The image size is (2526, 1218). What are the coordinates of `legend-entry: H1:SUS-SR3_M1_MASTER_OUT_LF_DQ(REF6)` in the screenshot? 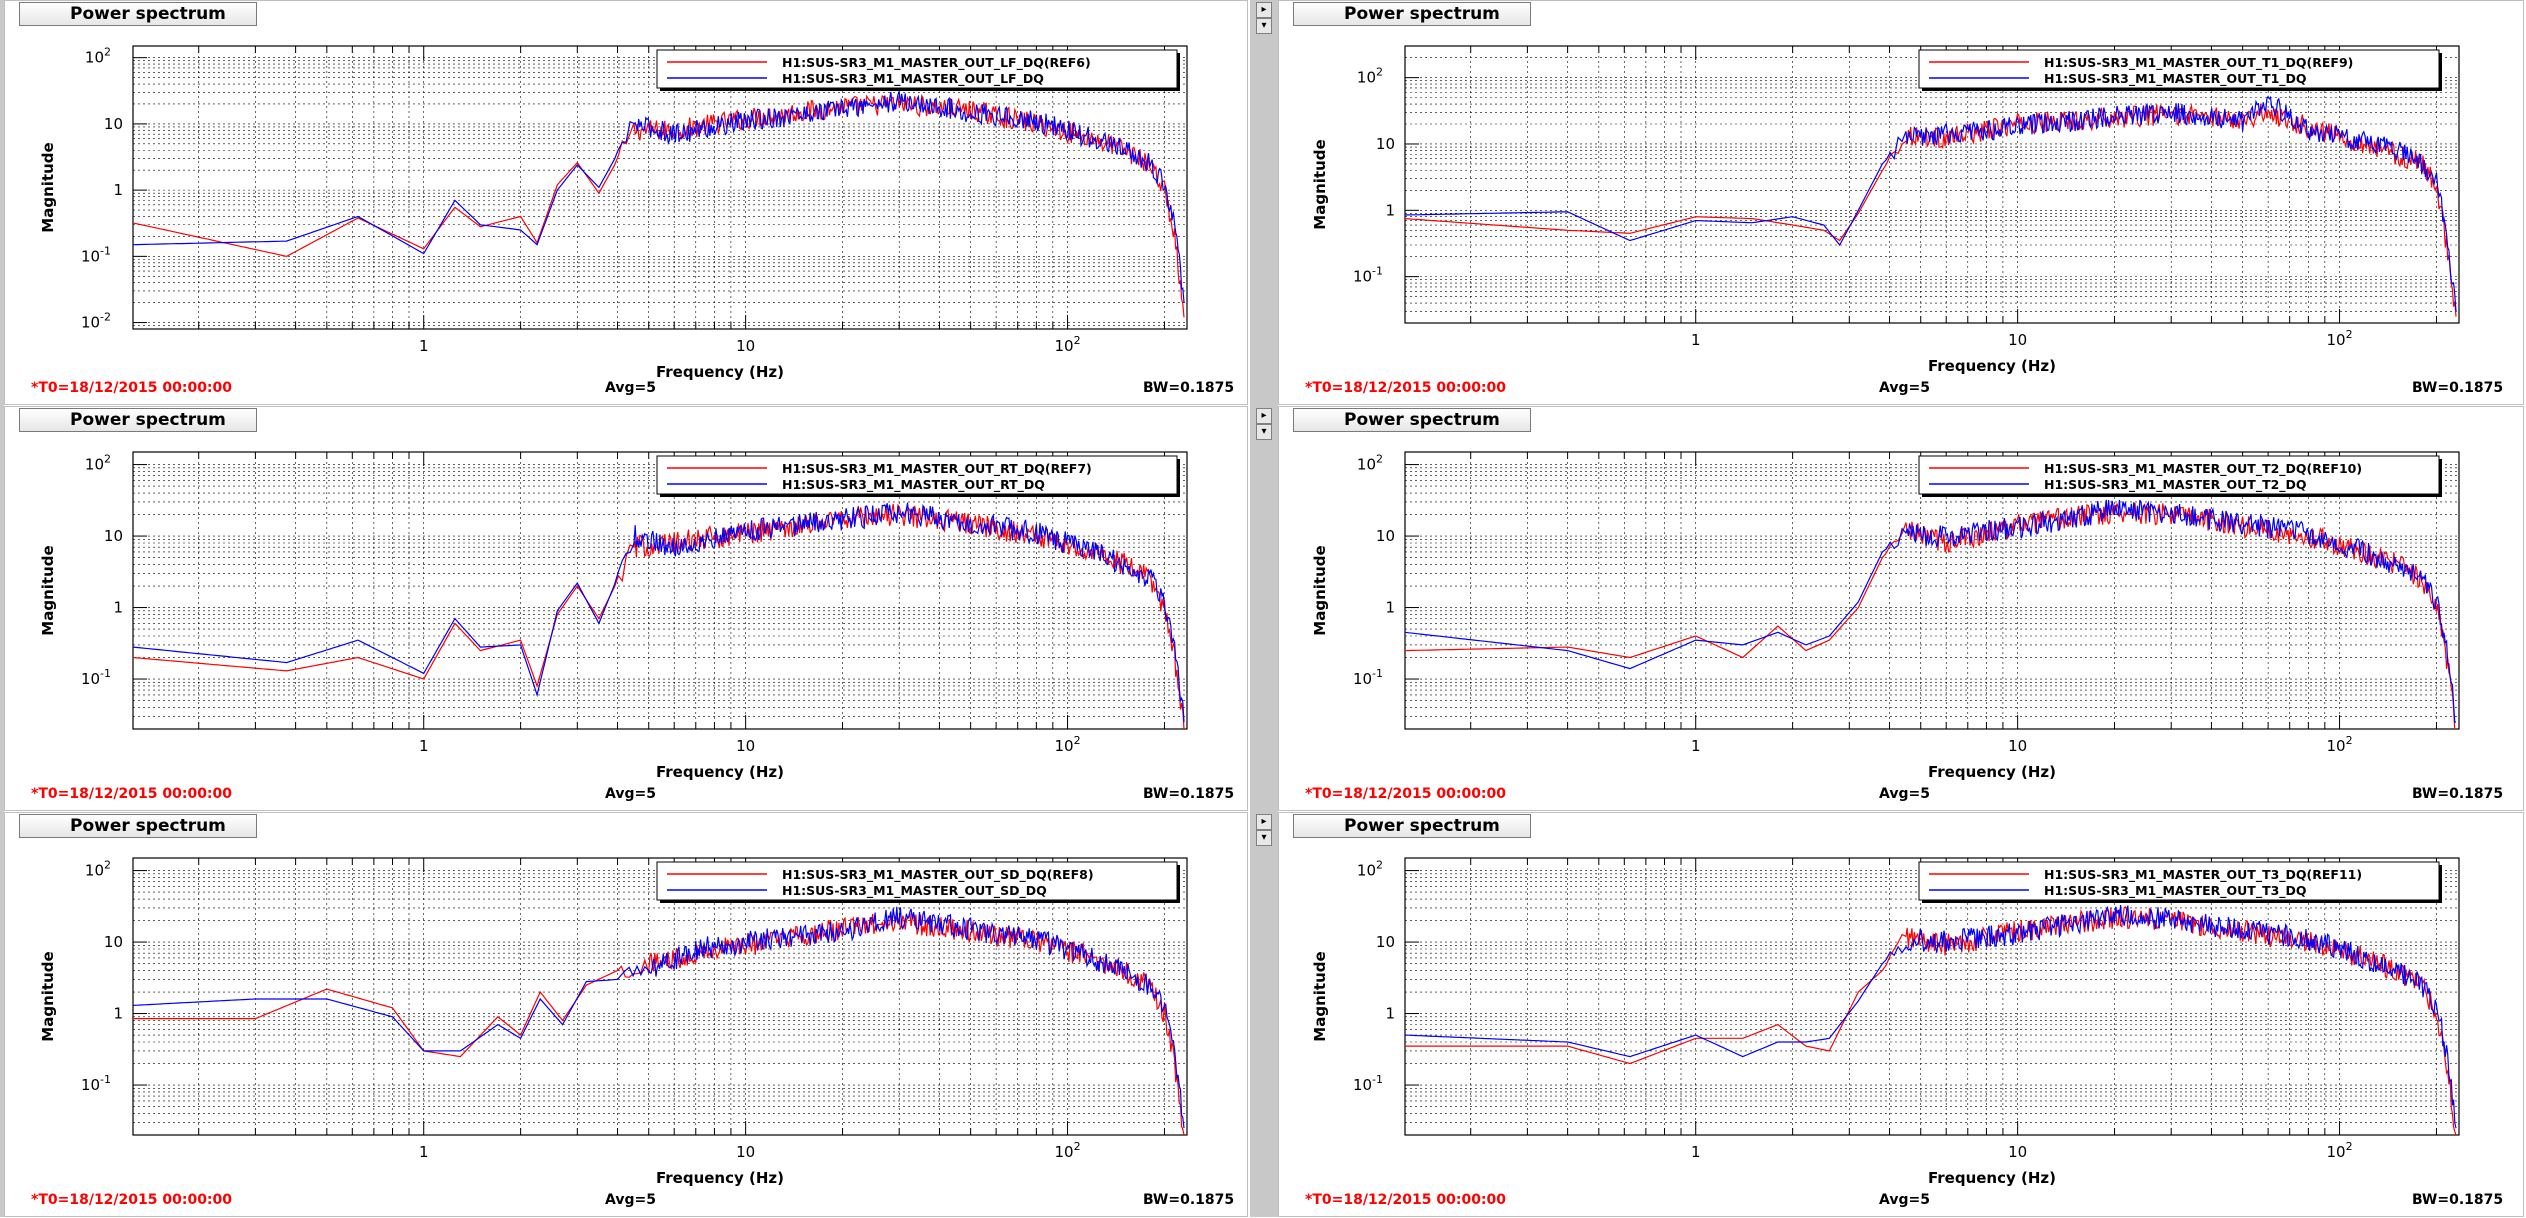 It's located at (936, 63).